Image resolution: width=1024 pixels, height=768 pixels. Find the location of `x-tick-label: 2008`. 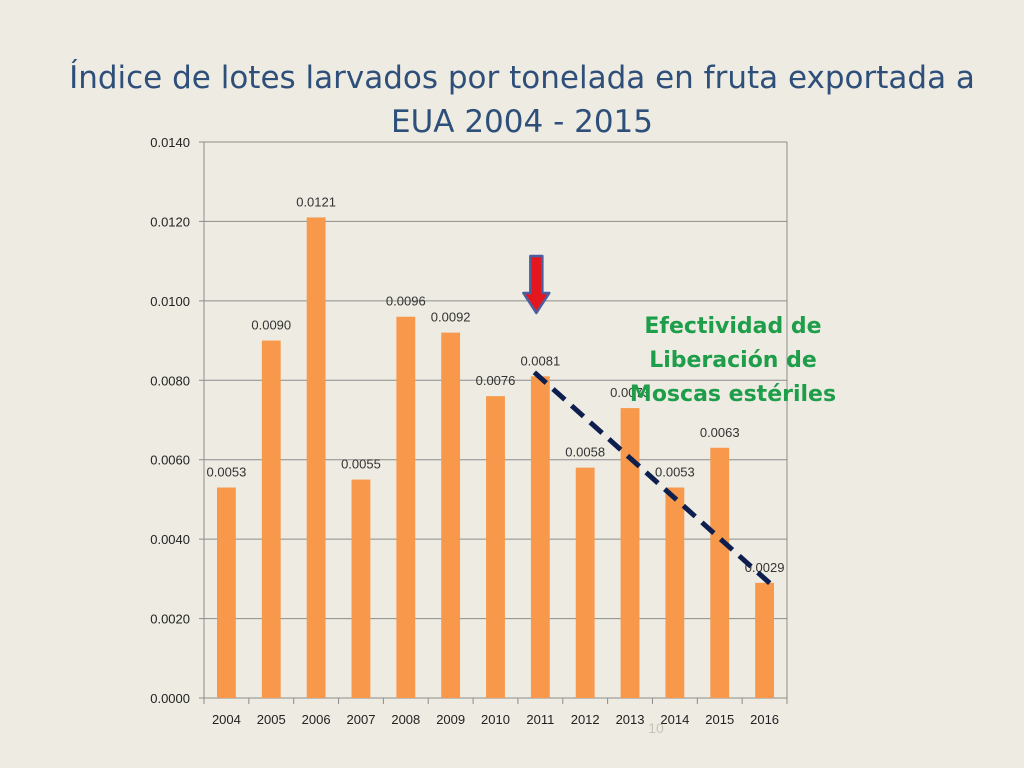

x-tick-label: 2008 is located at coordinates (405, 719).